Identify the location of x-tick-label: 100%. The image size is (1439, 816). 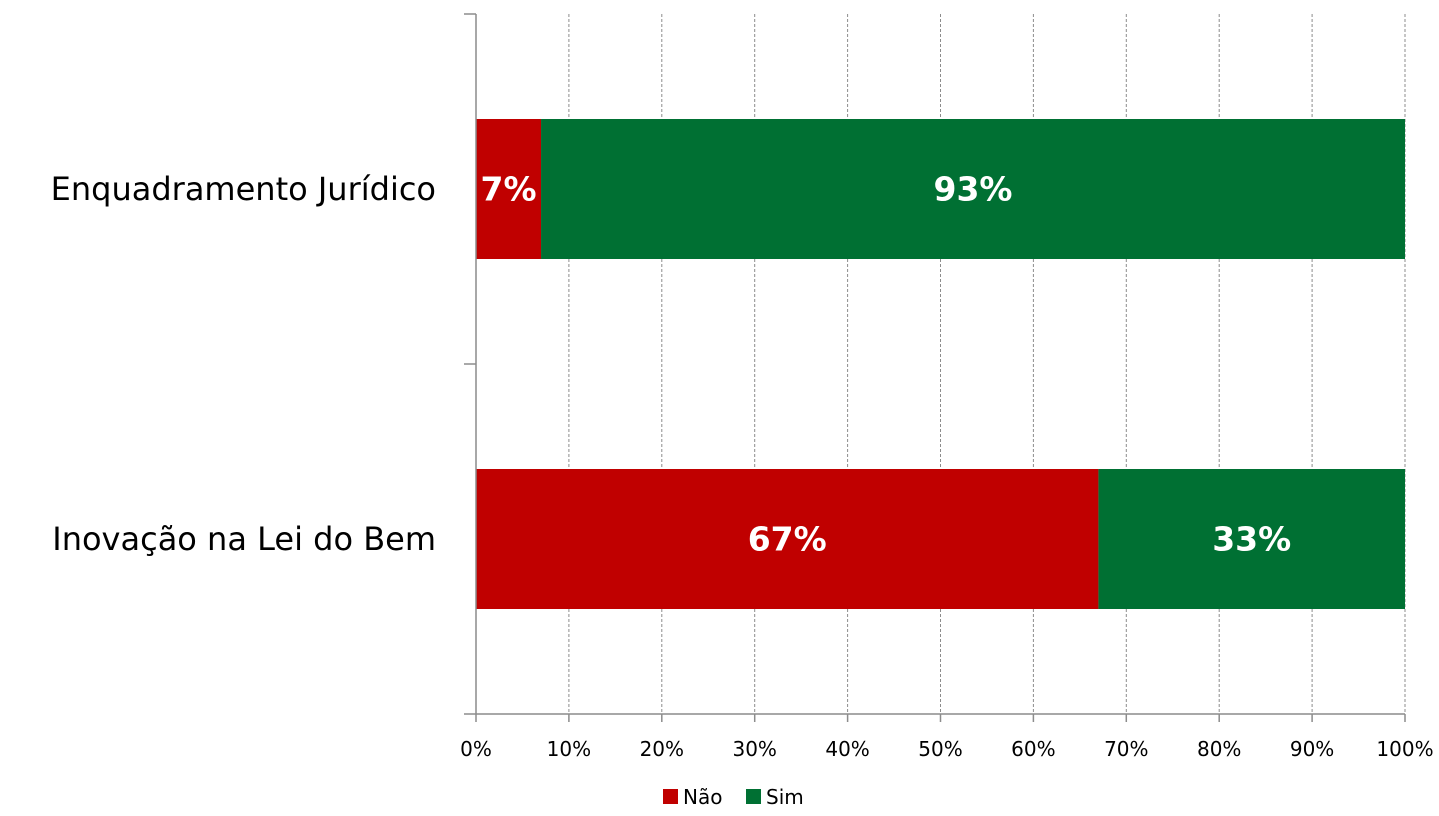
(1404, 749).